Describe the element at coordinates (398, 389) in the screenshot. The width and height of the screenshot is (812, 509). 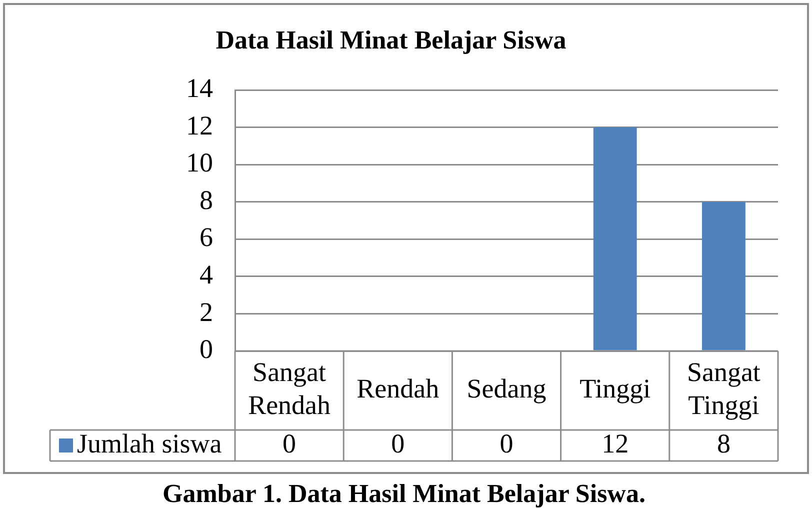
I see `x-tick-label: Rendah` at that location.